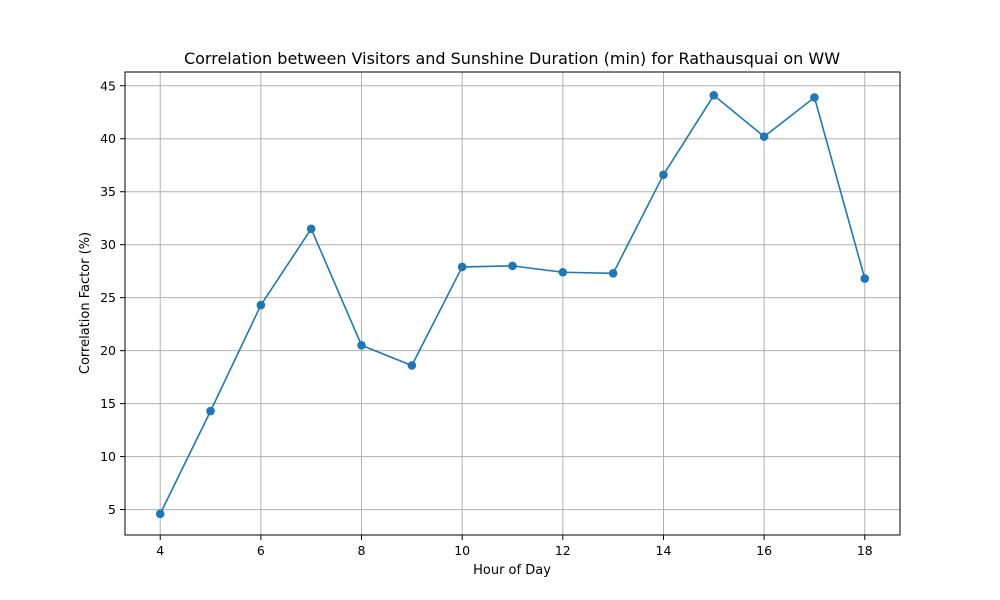  Describe the element at coordinates (108, 191) in the screenshot. I see `y-tick-label: 35` at that location.